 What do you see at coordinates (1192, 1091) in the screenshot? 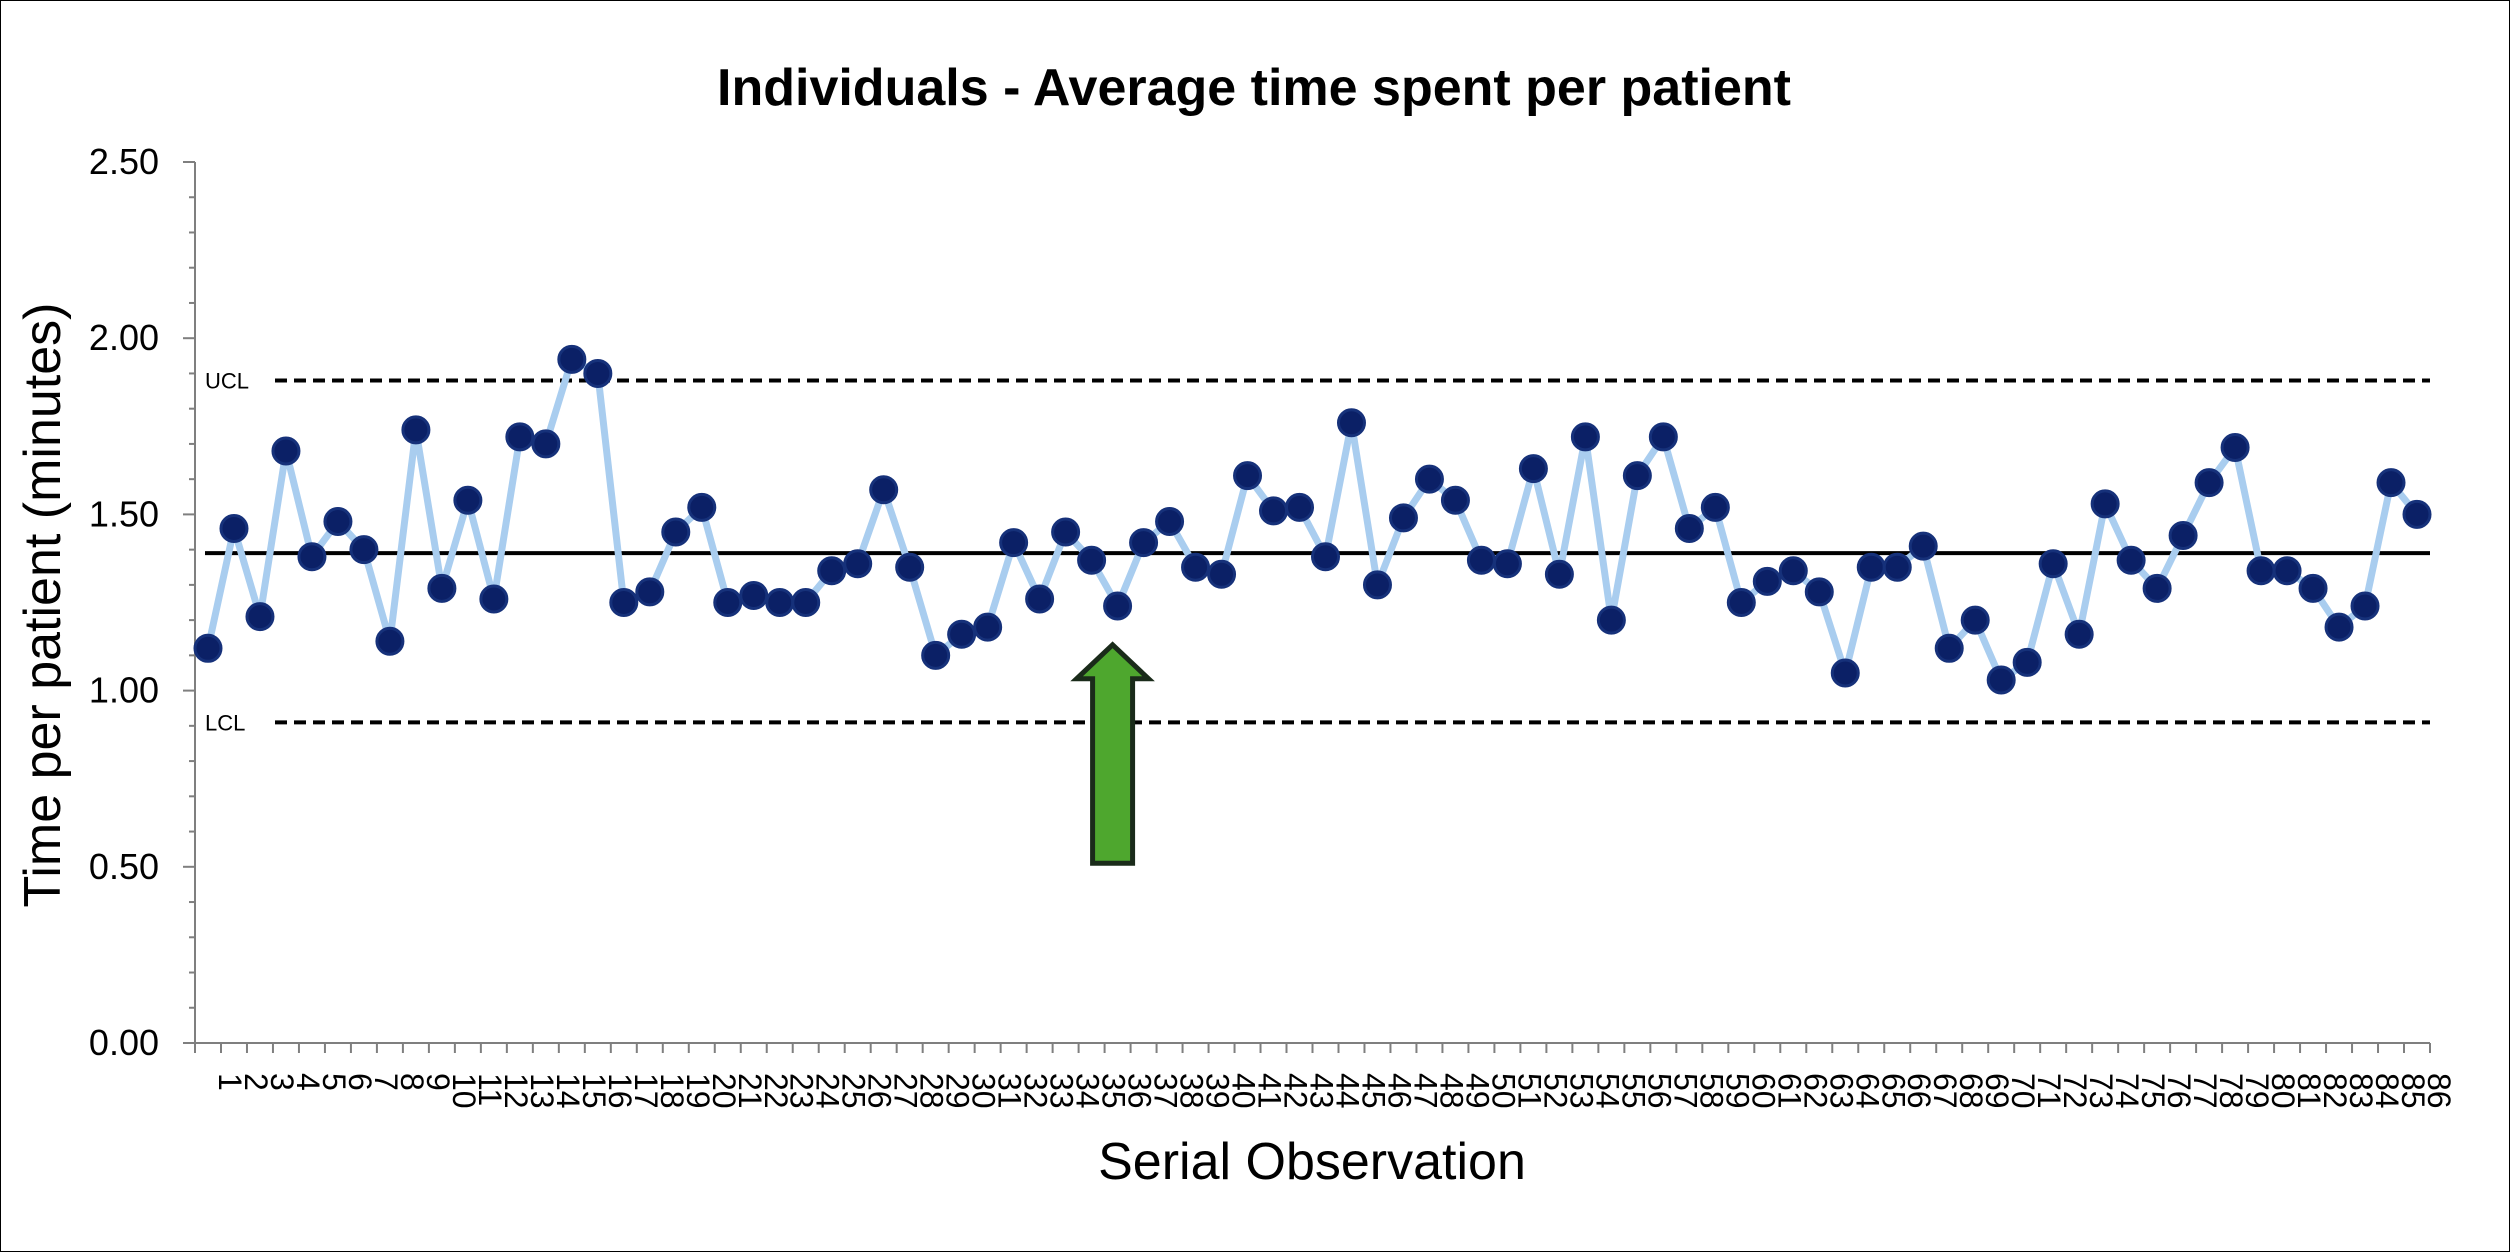
I see `x-tick-label: 38` at bounding box center [1192, 1091].